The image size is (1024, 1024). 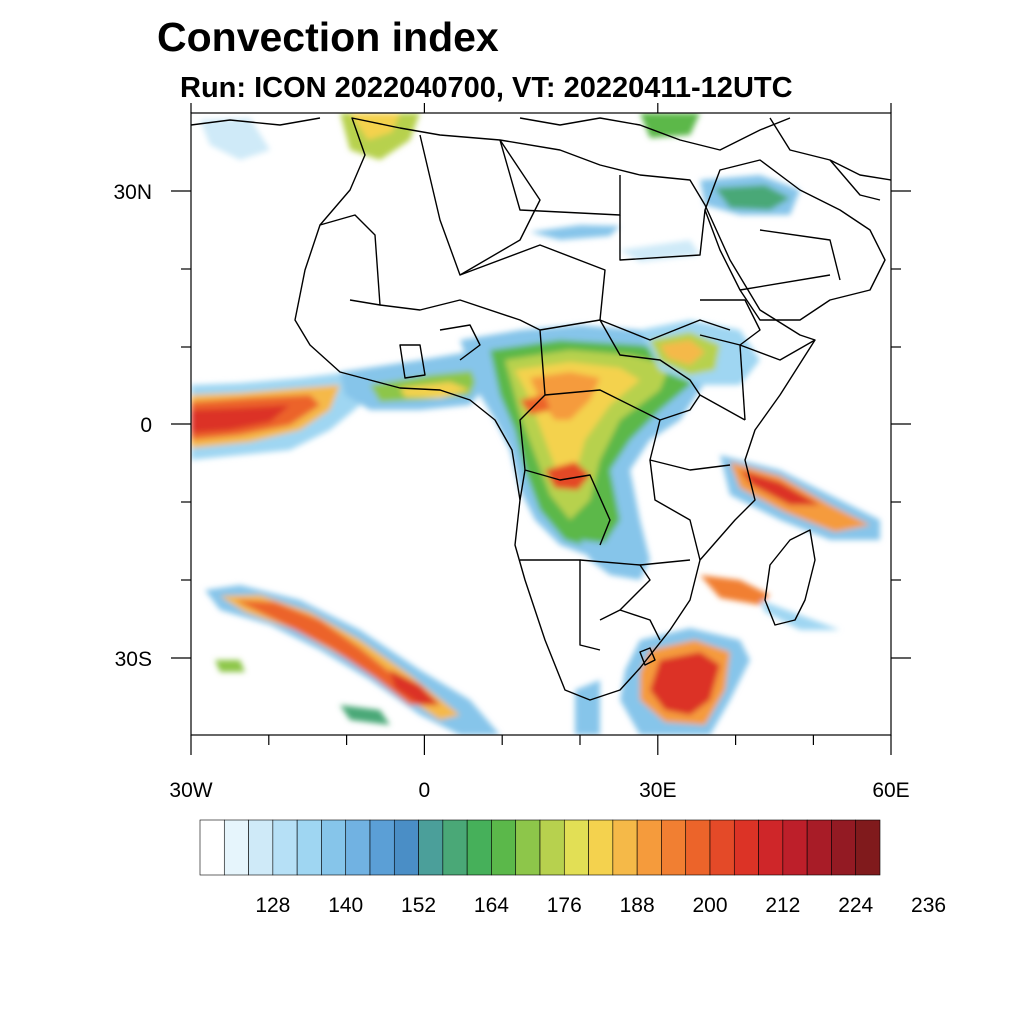 I want to click on lat-label-30n: 30N, so click(x=132, y=192).